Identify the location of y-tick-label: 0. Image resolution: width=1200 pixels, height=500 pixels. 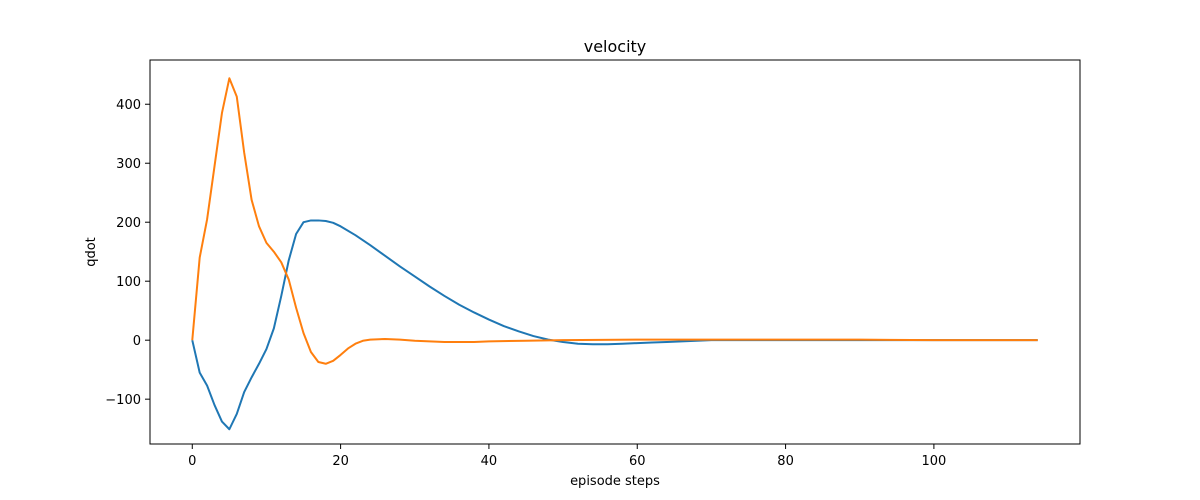
(137, 341).